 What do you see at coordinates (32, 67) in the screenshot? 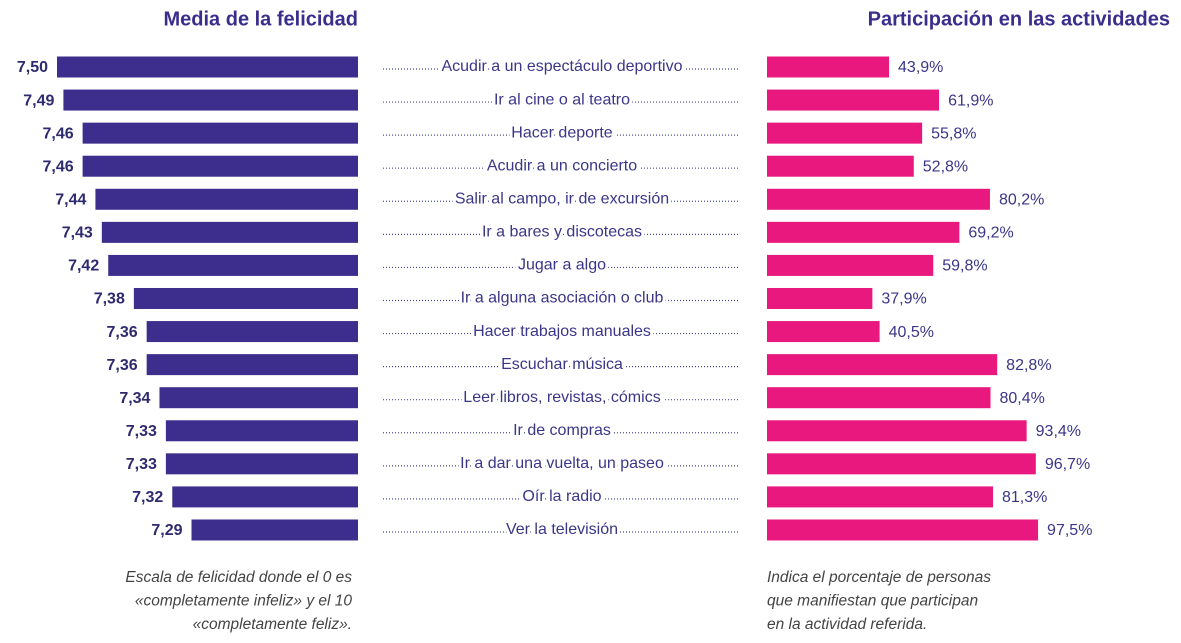
I see `value-label: 7,50` at bounding box center [32, 67].